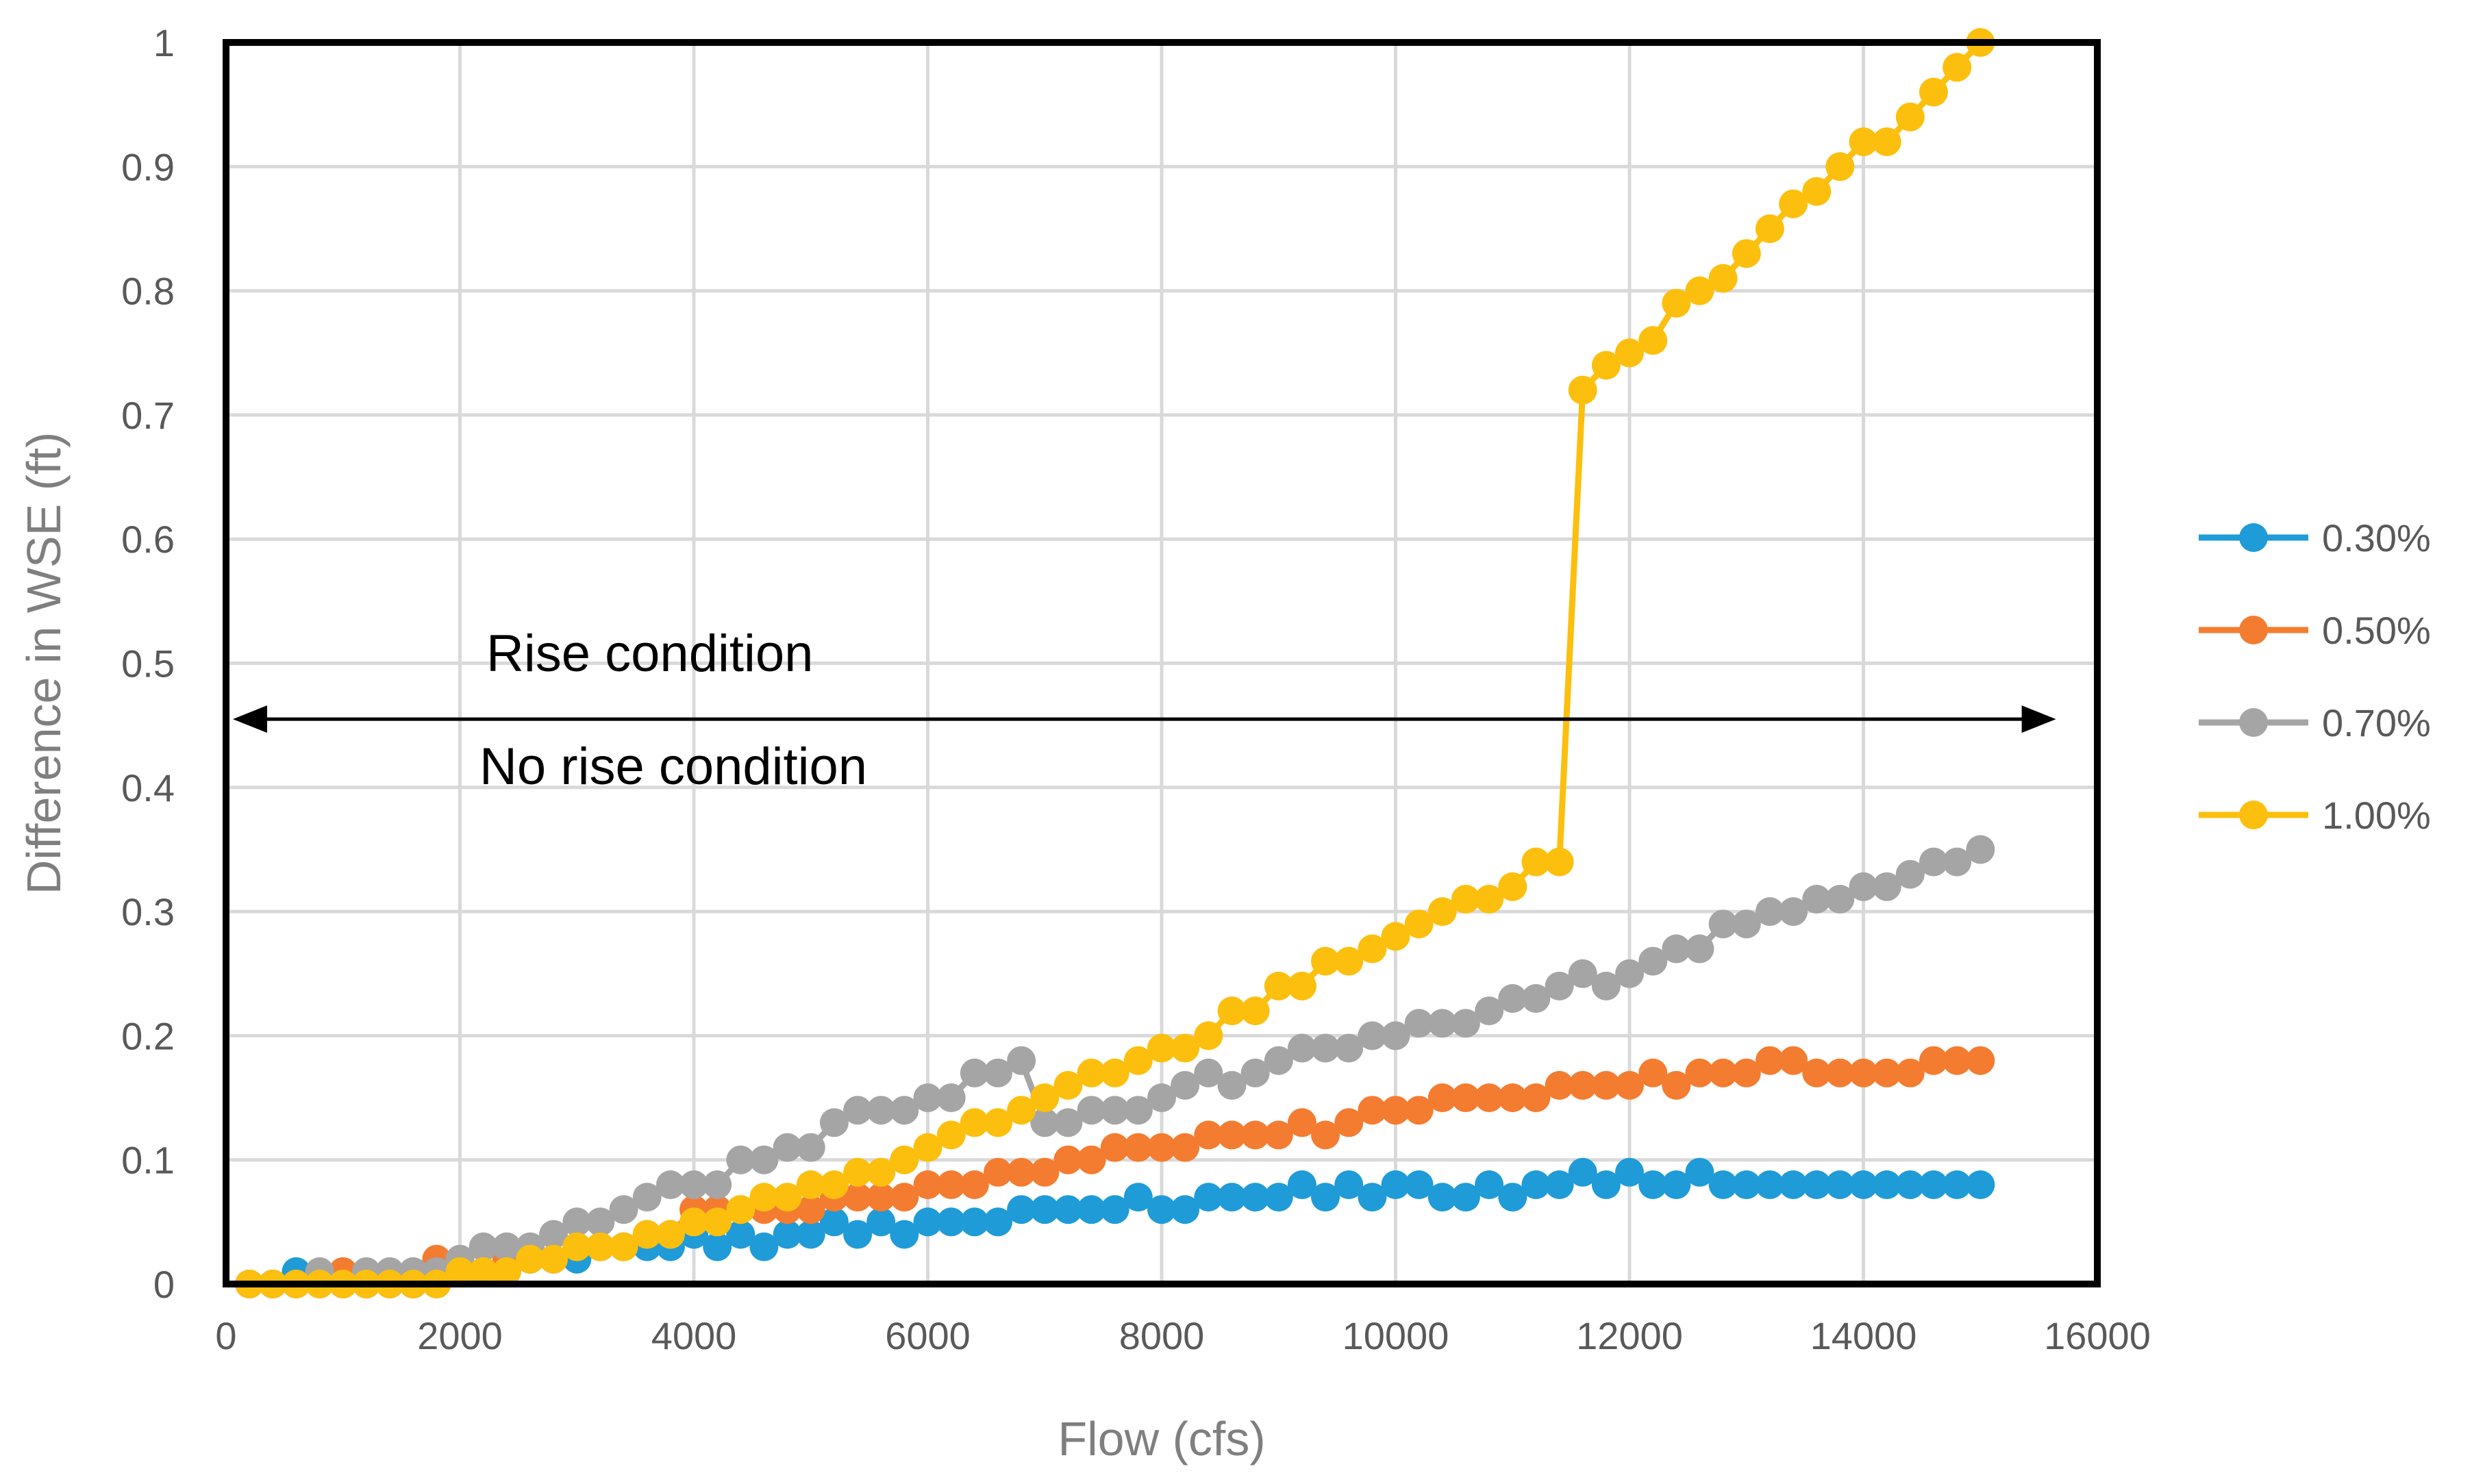 Image resolution: width=2472 pixels, height=1484 pixels. I want to click on legend-label: 1.00%, so click(2376, 815).